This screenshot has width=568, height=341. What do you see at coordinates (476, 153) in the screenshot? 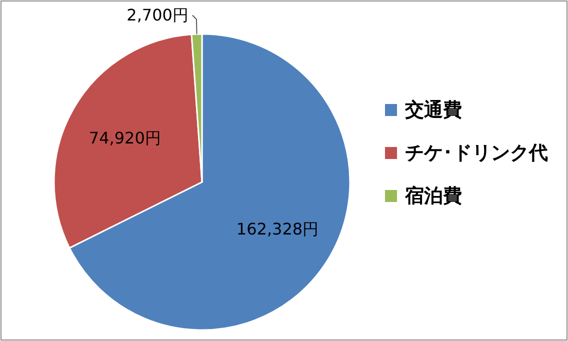
I see `legend-label: チケ･ドリンク代` at bounding box center [476, 153].